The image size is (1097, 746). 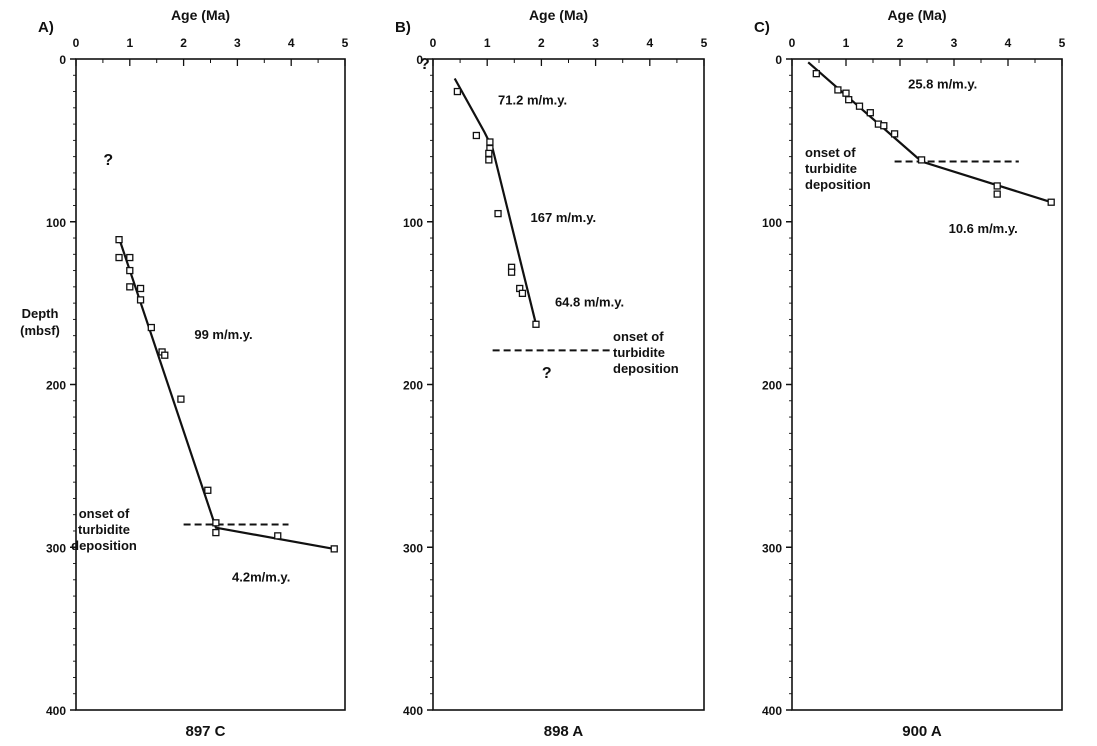 What do you see at coordinates (205, 731) in the screenshot?
I see `site-label: 897 C` at bounding box center [205, 731].